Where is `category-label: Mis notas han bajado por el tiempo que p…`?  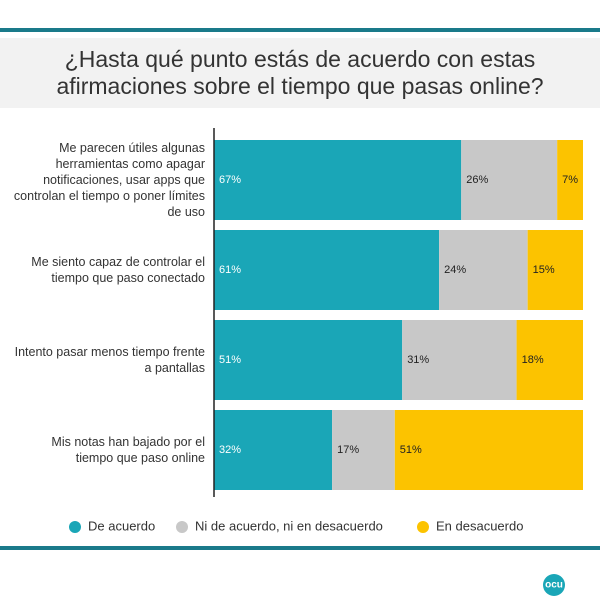 category-label: Mis notas han bajado por el tiempo que p… is located at coordinates (128, 450).